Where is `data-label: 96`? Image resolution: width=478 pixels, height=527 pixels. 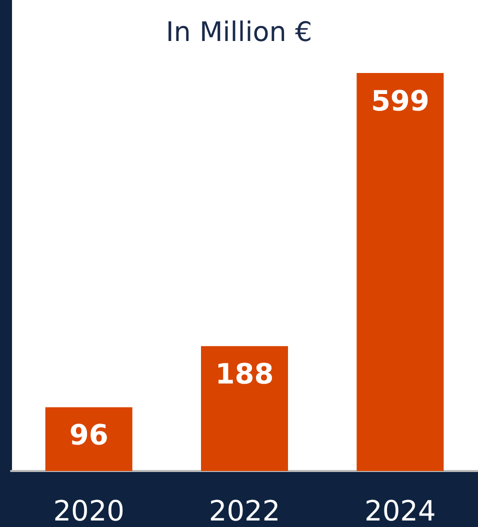
data-label: 96 is located at coordinates (88, 435).